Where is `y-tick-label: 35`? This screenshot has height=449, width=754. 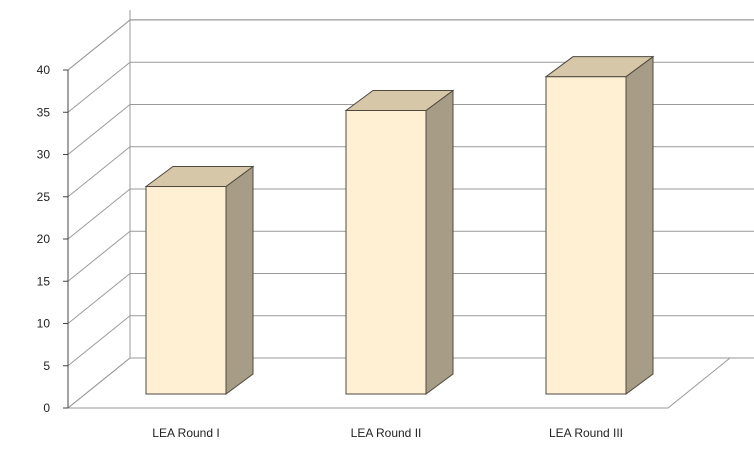
y-tick-label: 35 is located at coordinates (44, 112).